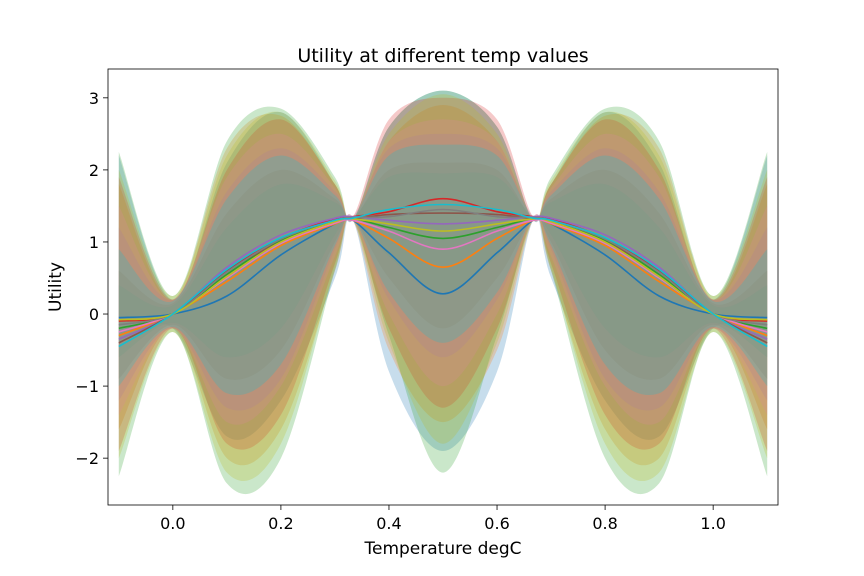 The width and height of the screenshot is (864, 576). What do you see at coordinates (94, 314) in the screenshot?
I see `y-tick-label: 0` at bounding box center [94, 314].